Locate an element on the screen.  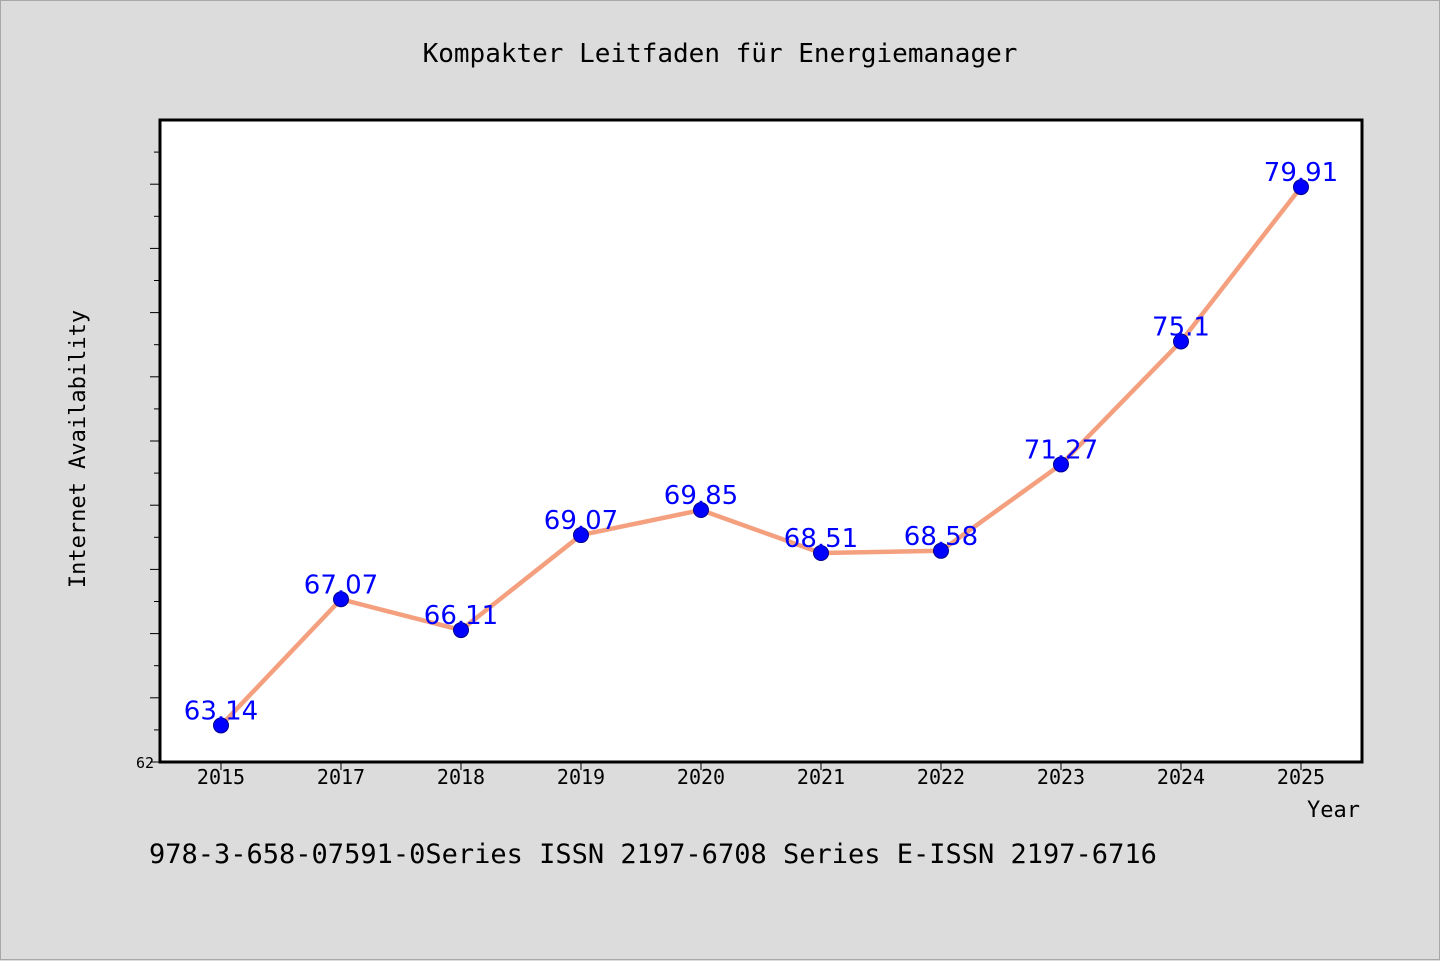
y-tick-label: 62 is located at coordinates (145, 763).